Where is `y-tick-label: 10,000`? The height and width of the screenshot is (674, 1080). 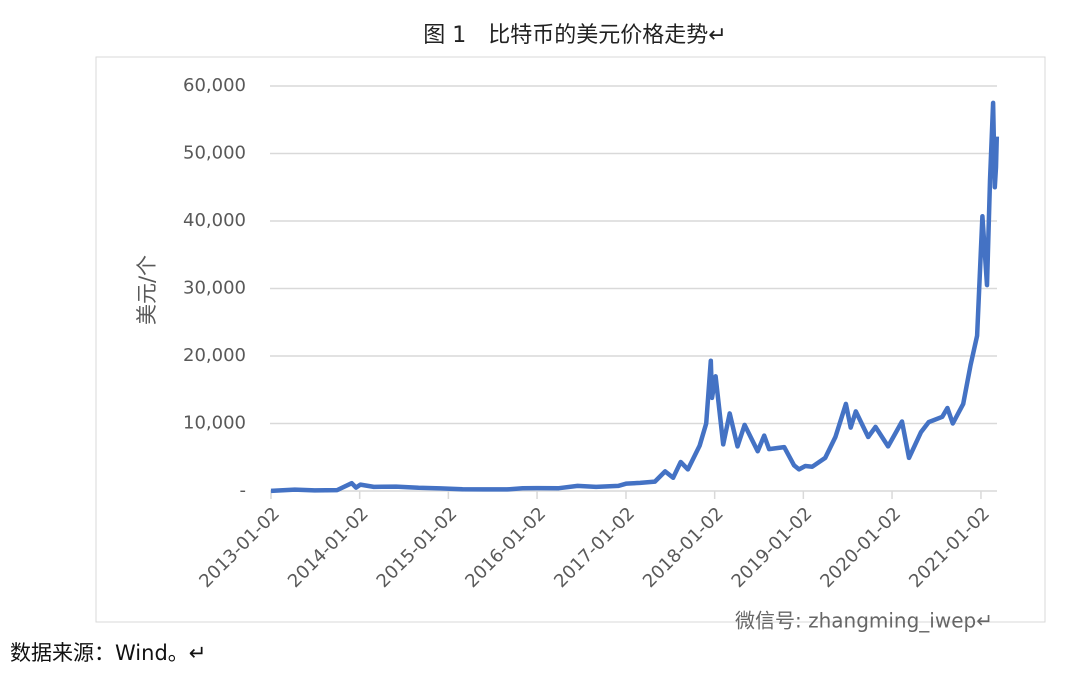 y-tick-label: 10,000 is located at coordinates (214, 423).